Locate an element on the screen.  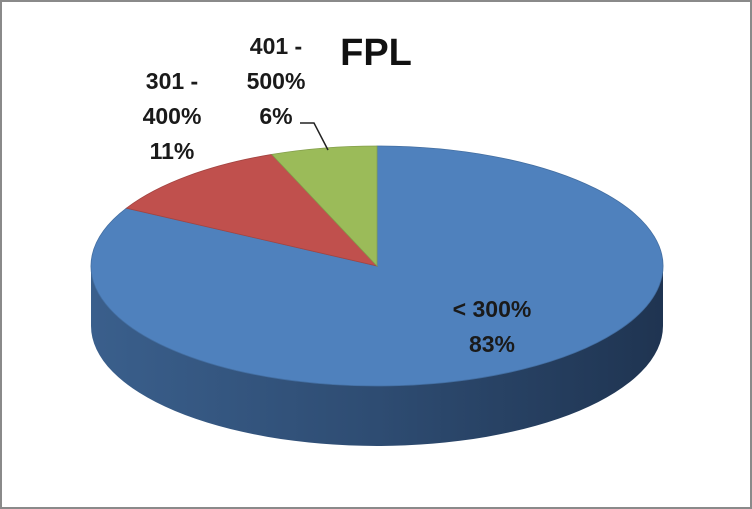
slice-value-label: 11% is located at coordinates (172, 151).